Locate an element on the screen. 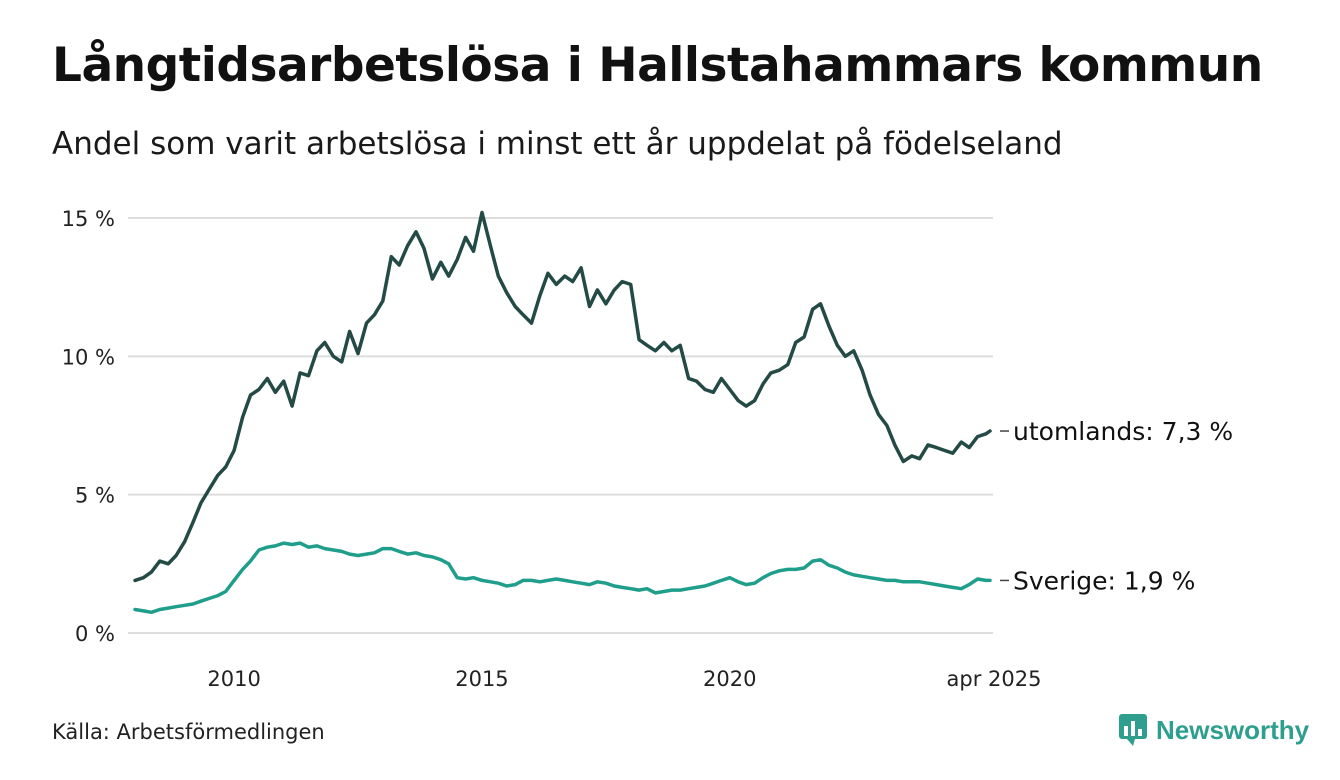  source-note: Källa: Arbetsförmedlingen is located at coordinates (188, 732).